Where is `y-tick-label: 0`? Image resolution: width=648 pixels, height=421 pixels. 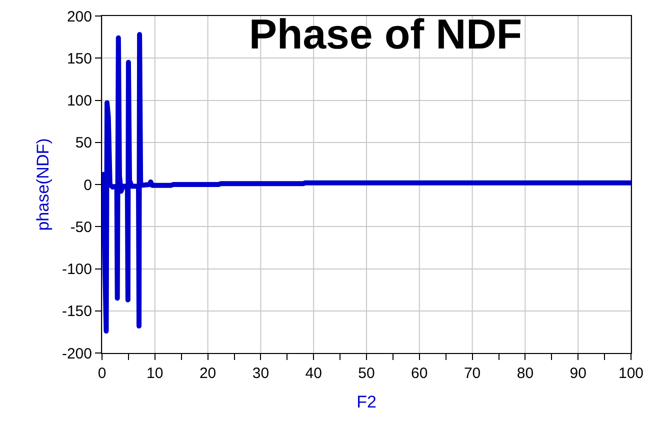
y-tick-label: 0 is located at coordinates (88, 185).